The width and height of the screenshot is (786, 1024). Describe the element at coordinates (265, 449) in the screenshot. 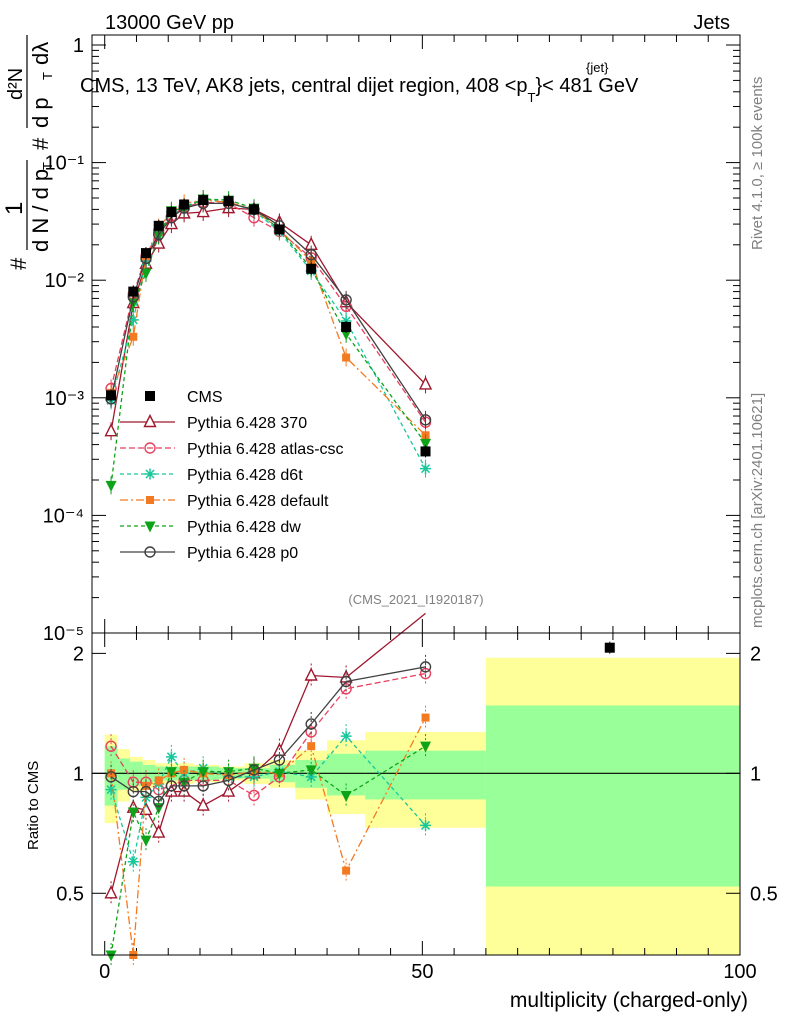

I see `legend-label-2: Pythia 6.428 atlas-csc` at that location.